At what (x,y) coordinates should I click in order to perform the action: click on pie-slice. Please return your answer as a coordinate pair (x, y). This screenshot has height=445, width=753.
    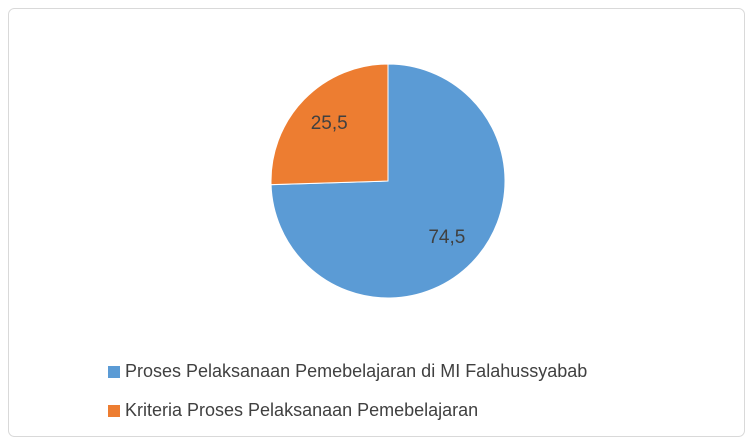
    Looking at the image, I should click on (329, 124).